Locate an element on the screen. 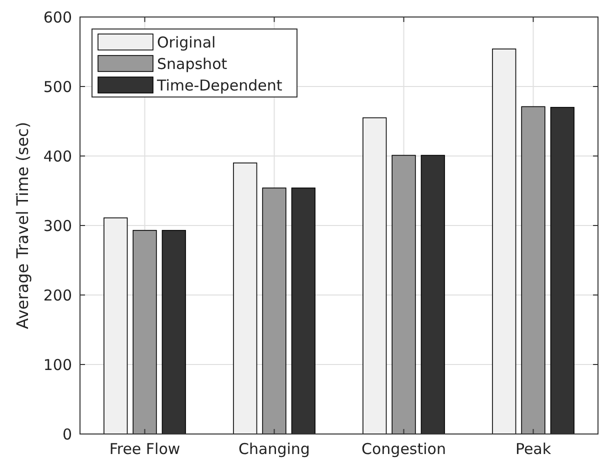 This screenshot has height=463, width=600. legend-label: Original is located at coordinates (186, 42).